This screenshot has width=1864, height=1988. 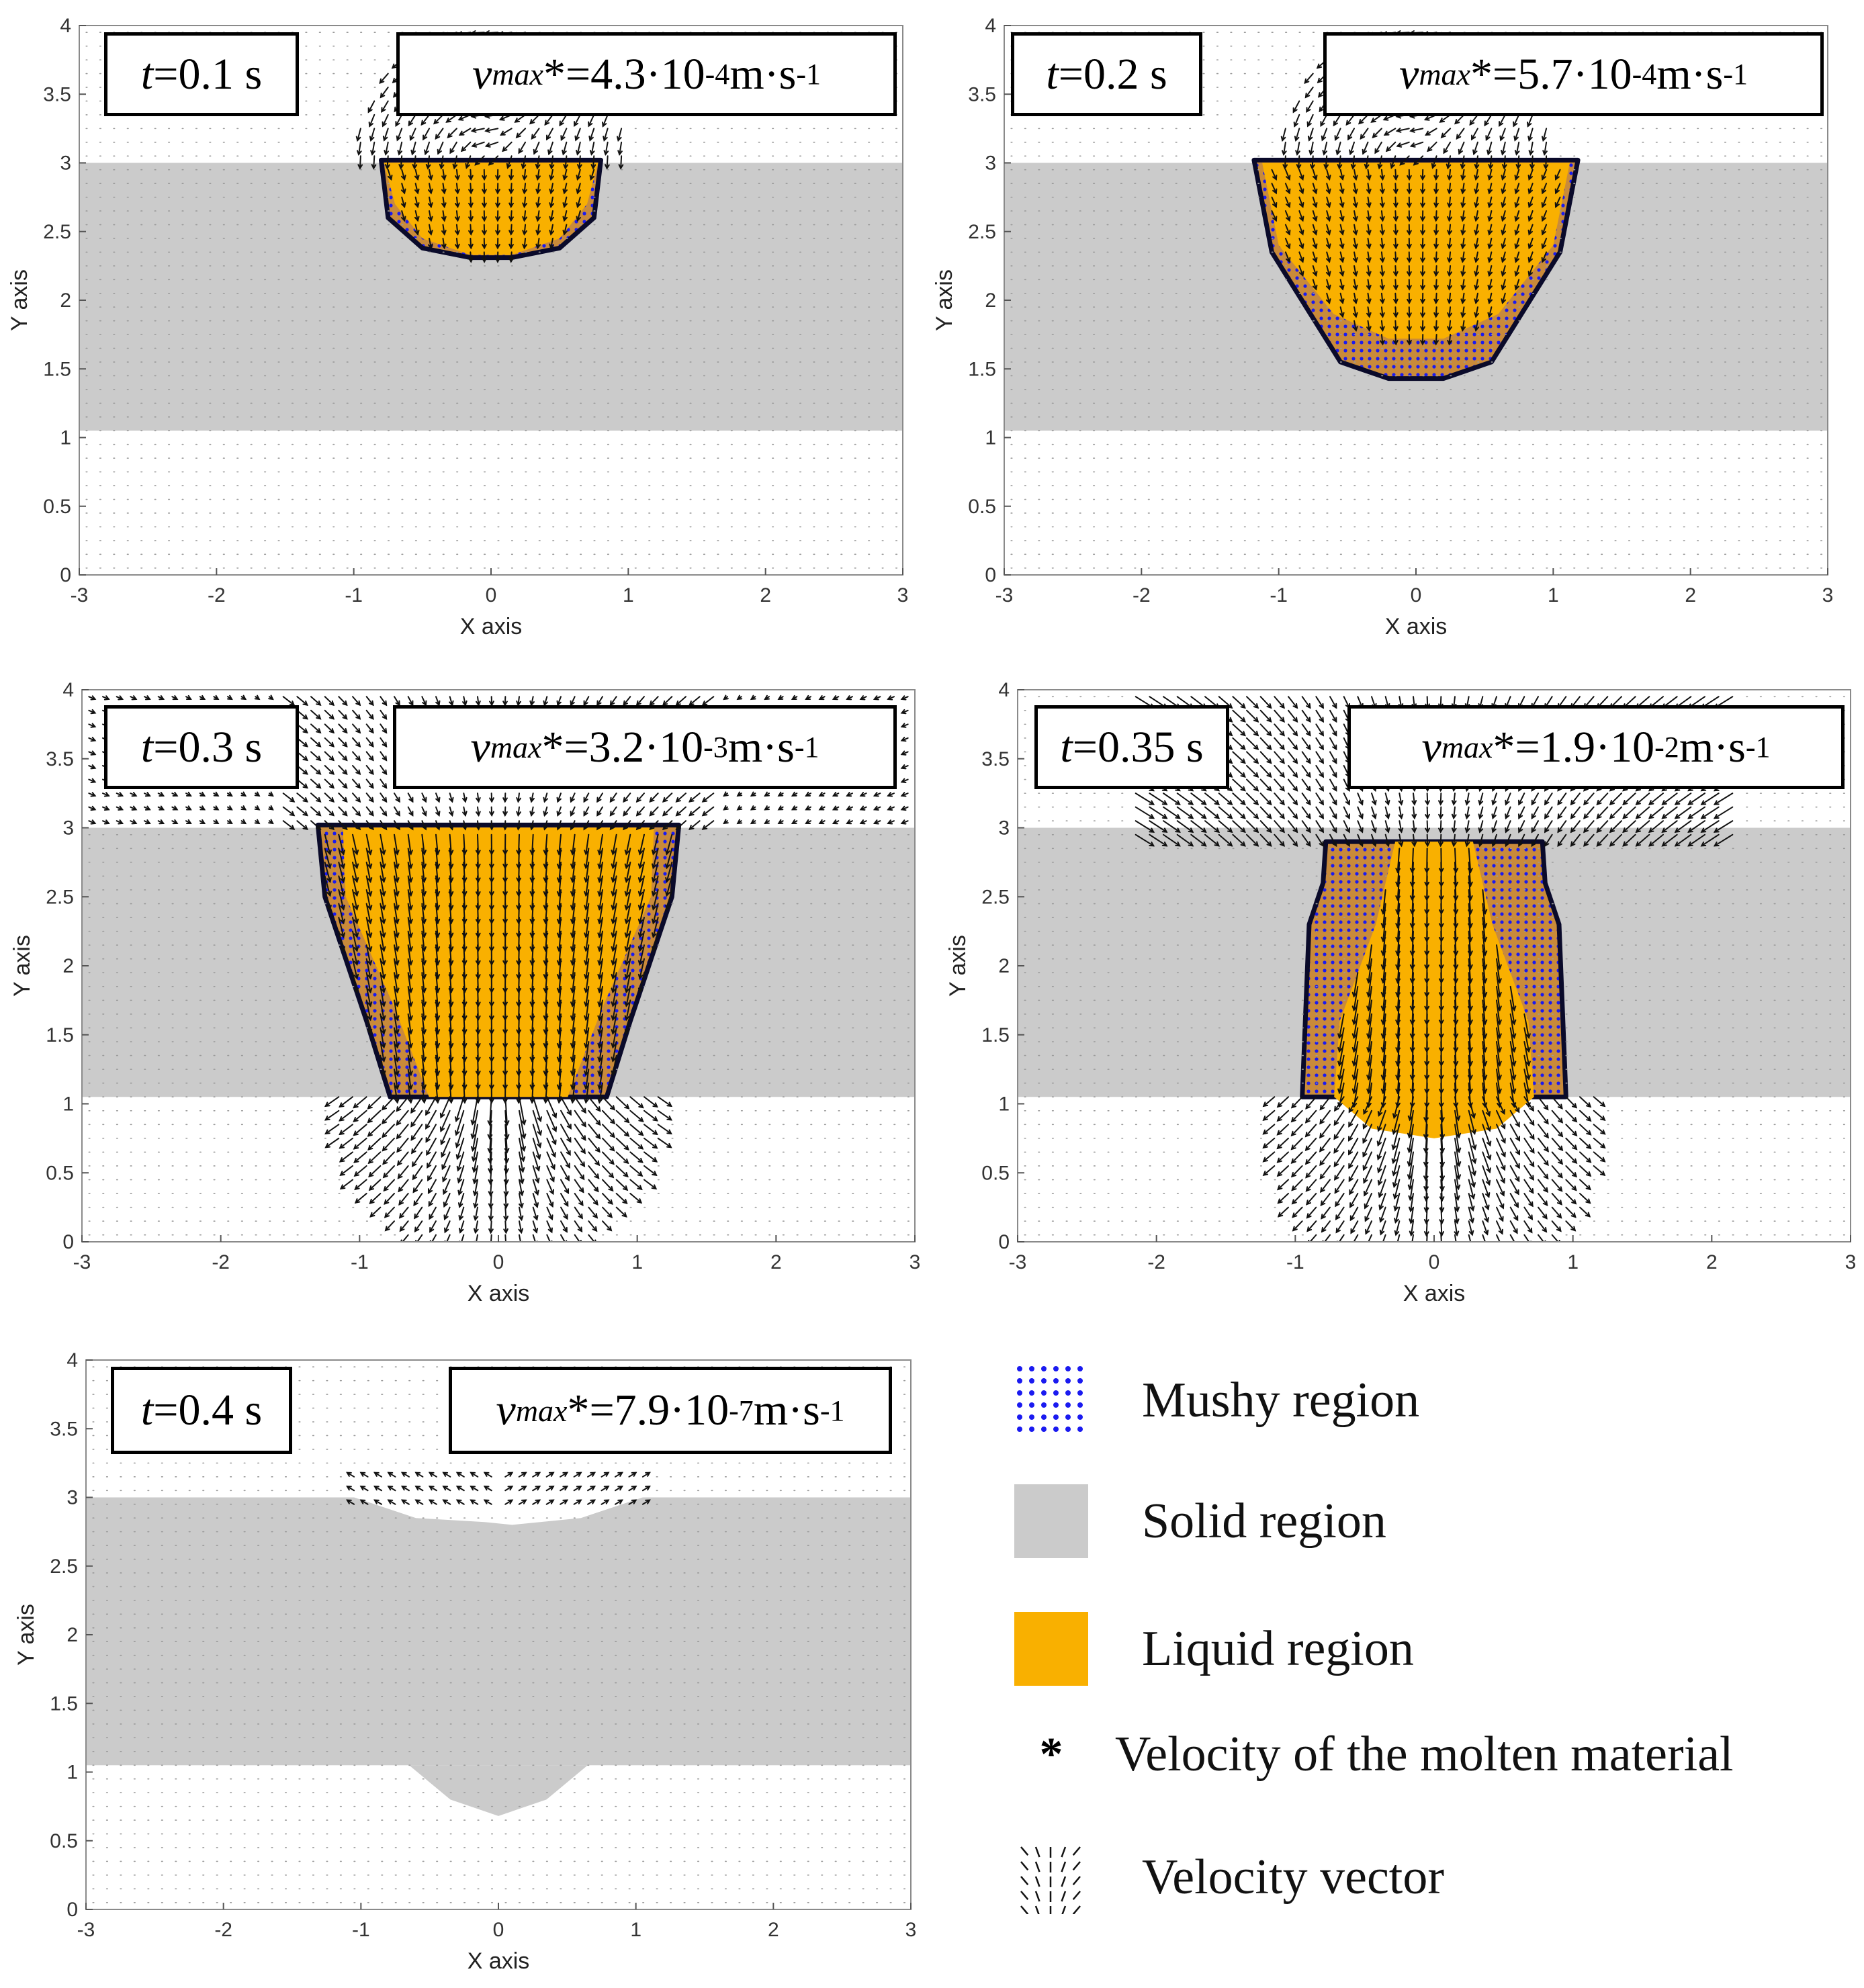 What do you see at coordinates (1424, 1754) in the screenshot?
I see `legend-star-label: Velocity of the molten material` at bounding box center [1424, 1754].